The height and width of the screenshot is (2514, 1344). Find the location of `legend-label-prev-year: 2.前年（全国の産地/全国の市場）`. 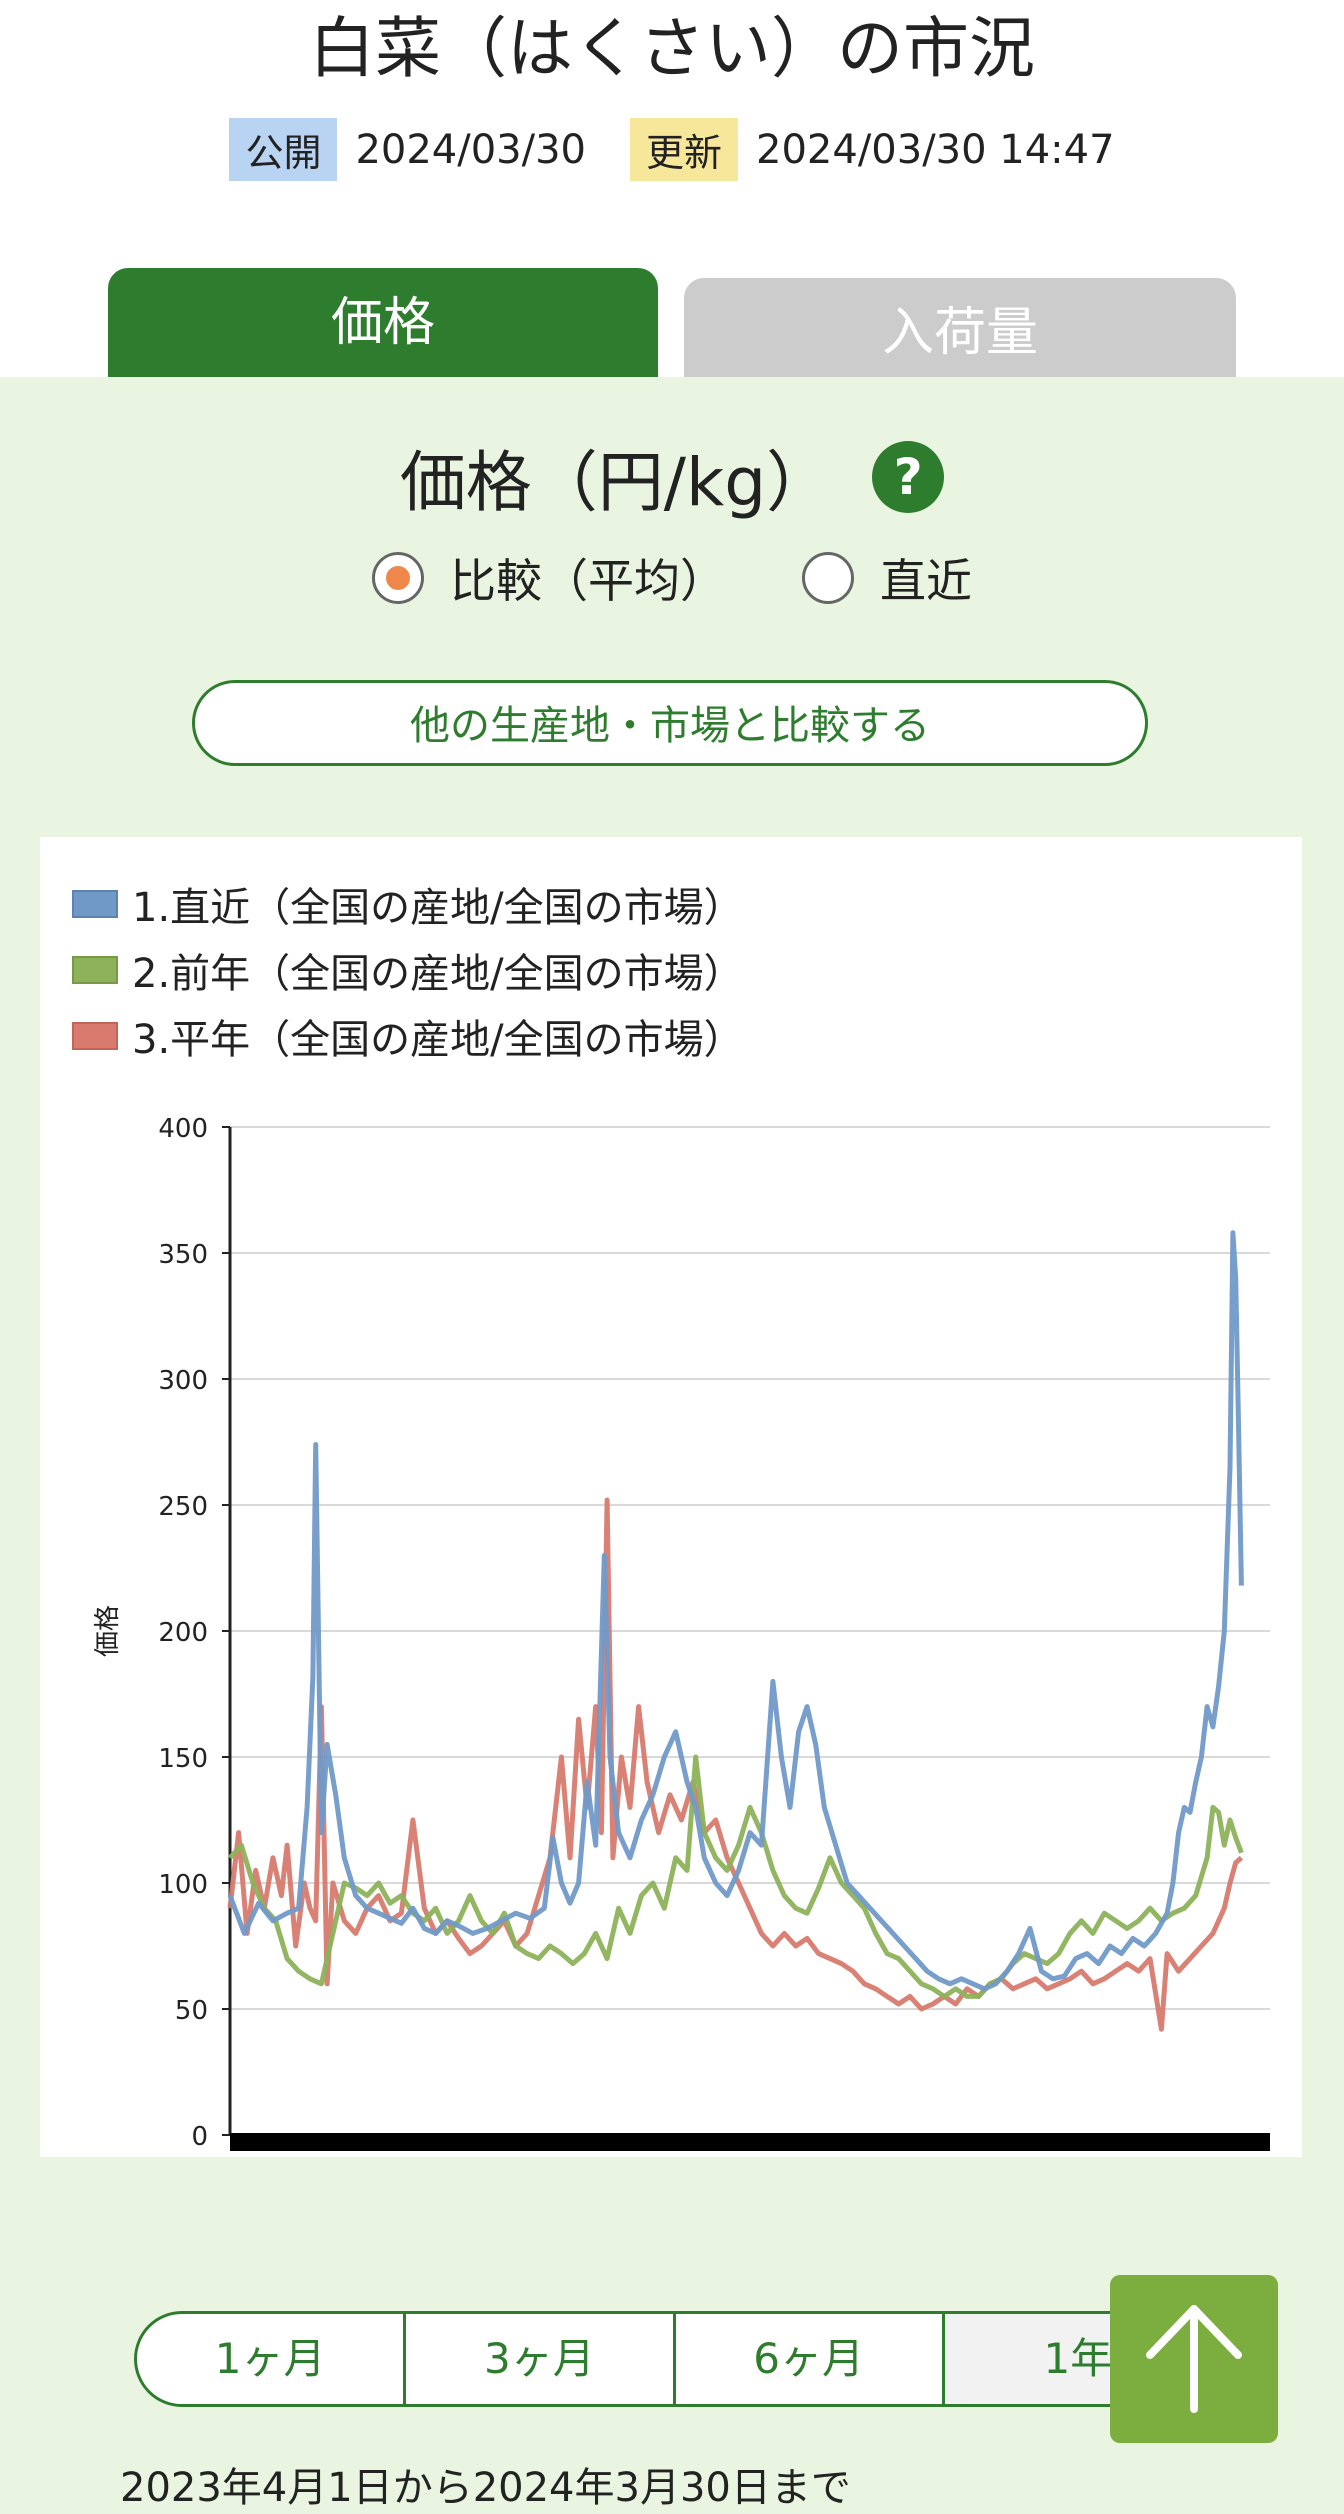

legend-label-prev-year: 2.前年（全国の産地/全国の市場） is located at coordinates (438, 974).